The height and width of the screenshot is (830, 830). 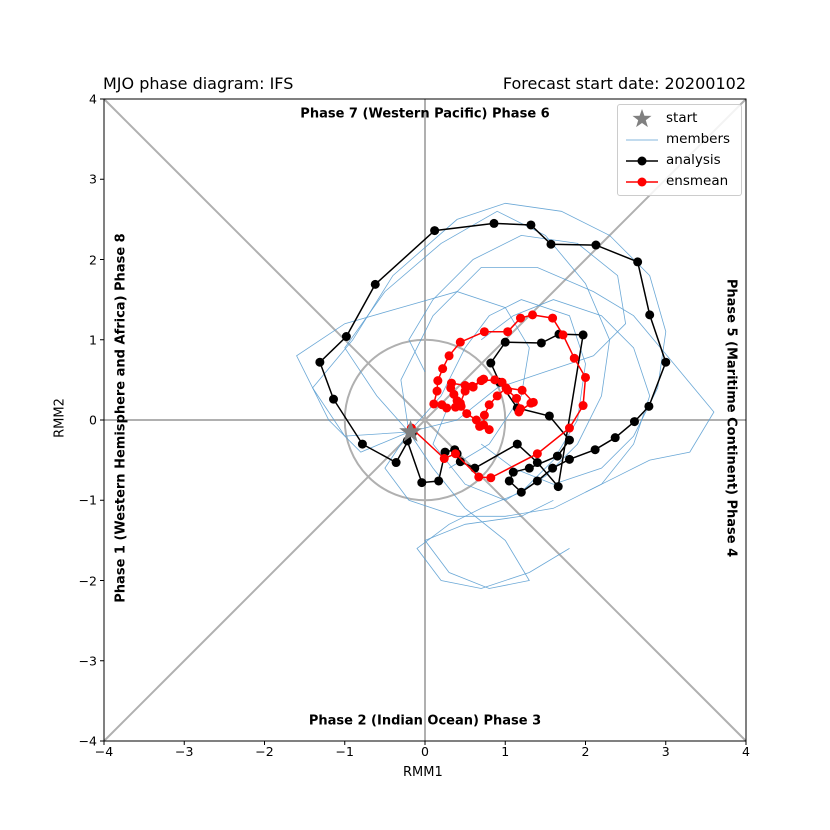 What do you see at coordinates (104, 751) in the screenshot?
I see `x-tick-label: −4` at bounding box center [104, 751].